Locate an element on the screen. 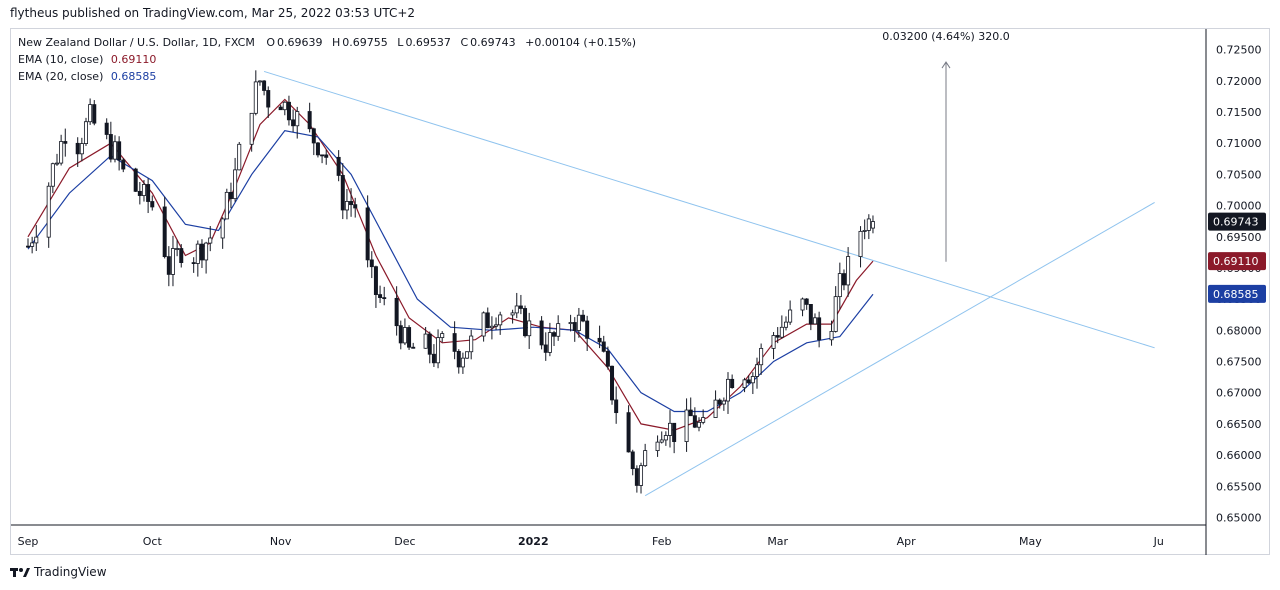  legend-ema10-label: EMA (10, close) is located at coordinates (61, 59).